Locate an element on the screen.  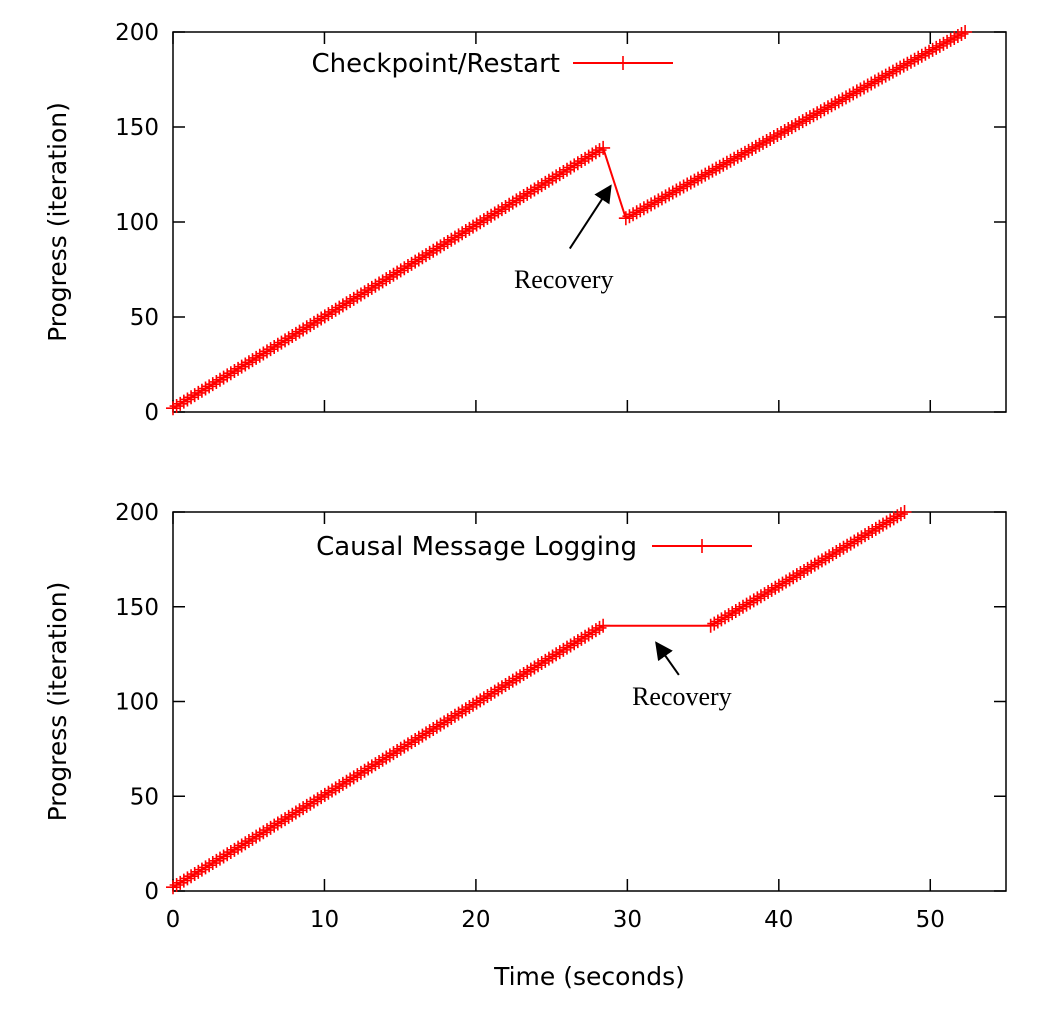
y-axis-title: Progress (iteration) is located at coordinates (57, 702).